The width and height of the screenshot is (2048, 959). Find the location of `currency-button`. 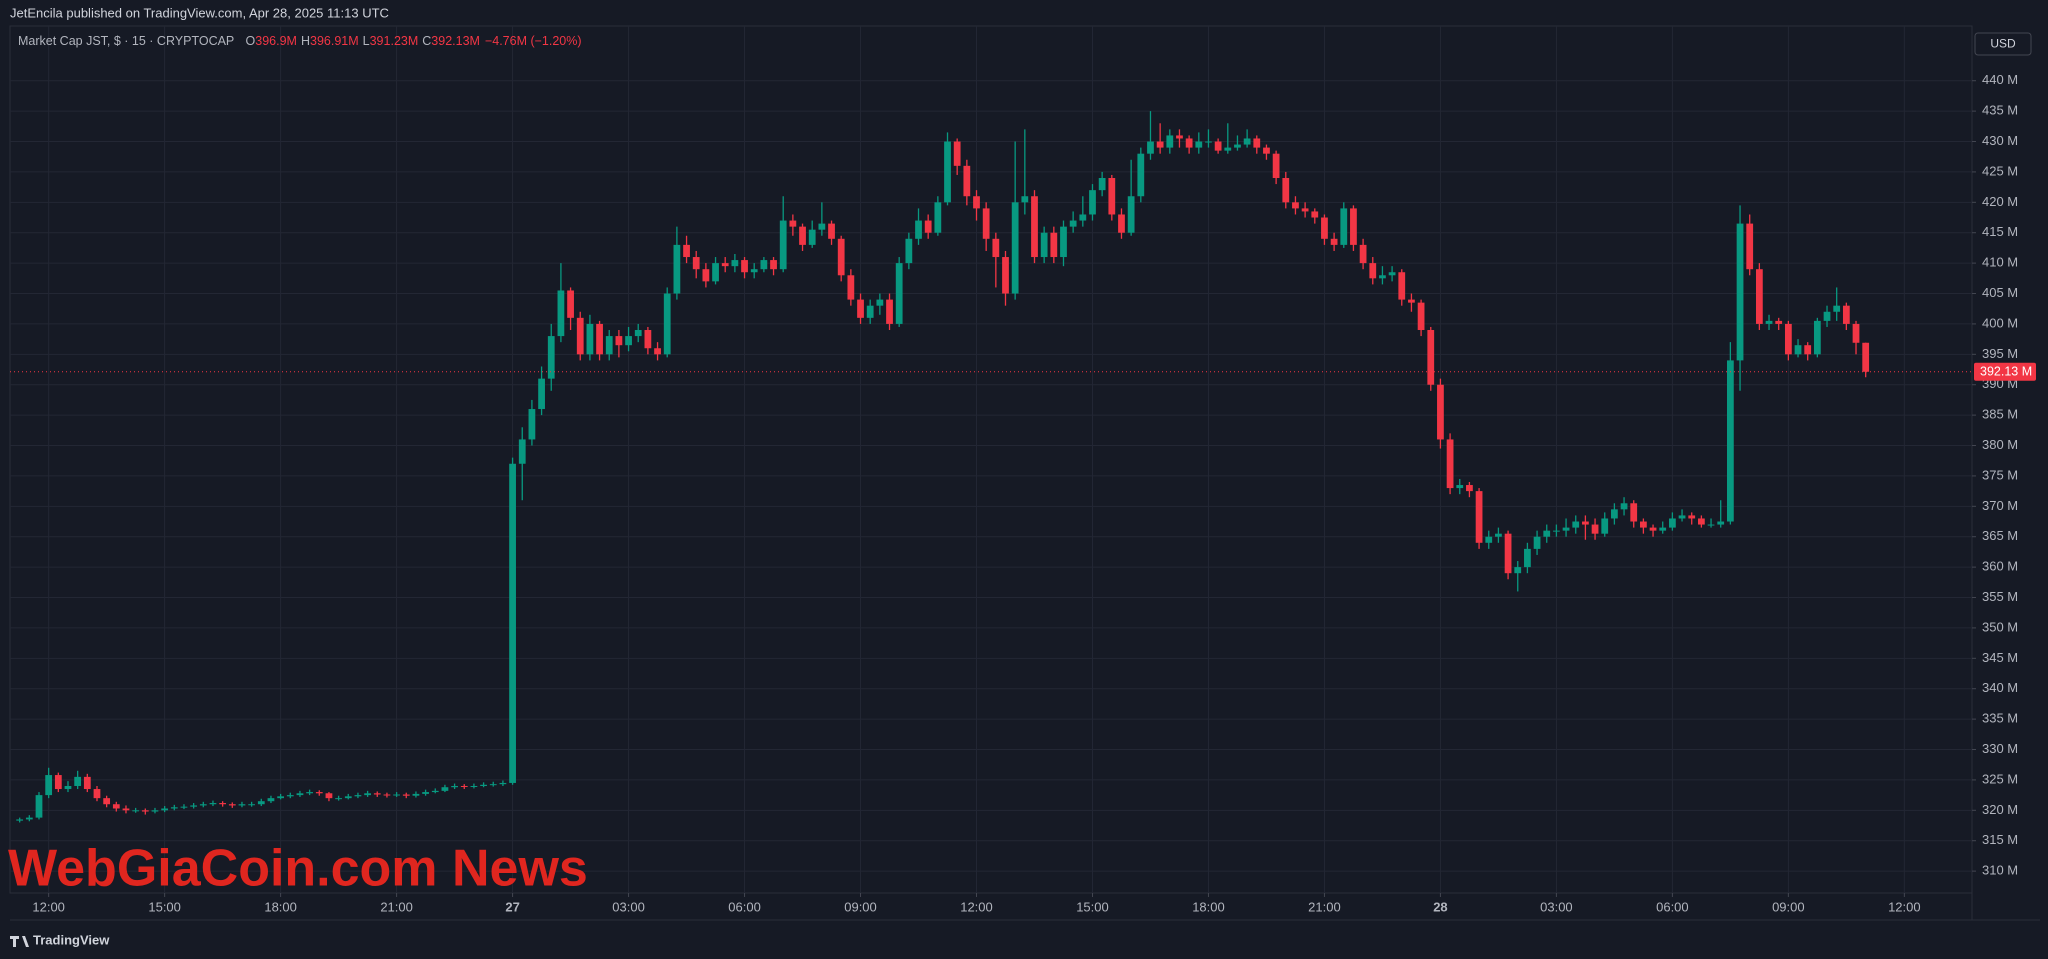

currency-button is located at coordinates (2003, 44).